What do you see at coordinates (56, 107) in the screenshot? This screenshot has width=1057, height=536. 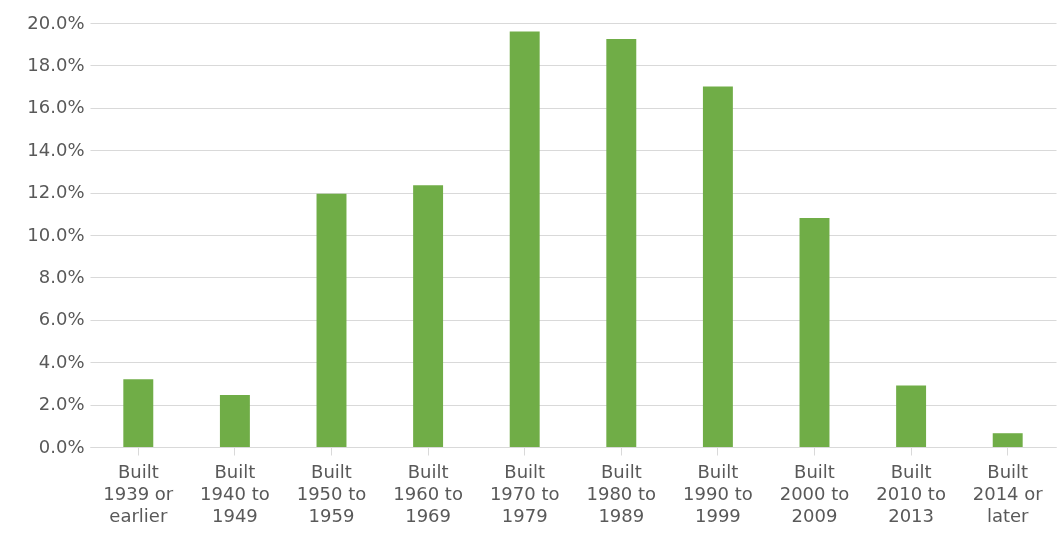 I see `y-tick-label: 16.0%` at bounding box center [56, 107].